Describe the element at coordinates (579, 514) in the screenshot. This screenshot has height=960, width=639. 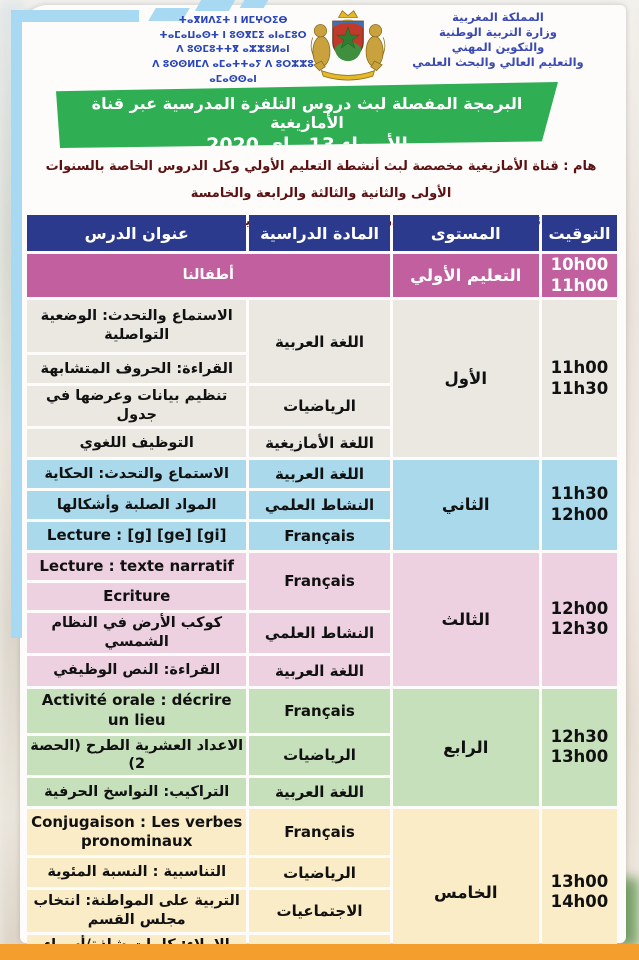
I see `time-end: 12h00` at that location.